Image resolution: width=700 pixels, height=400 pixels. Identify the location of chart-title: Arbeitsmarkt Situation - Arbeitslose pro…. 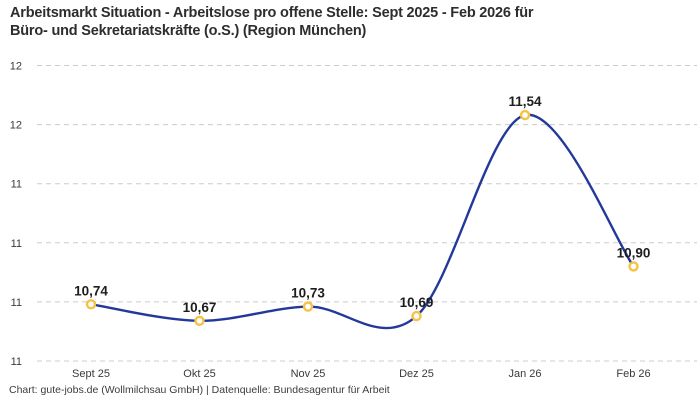
(340, 22).